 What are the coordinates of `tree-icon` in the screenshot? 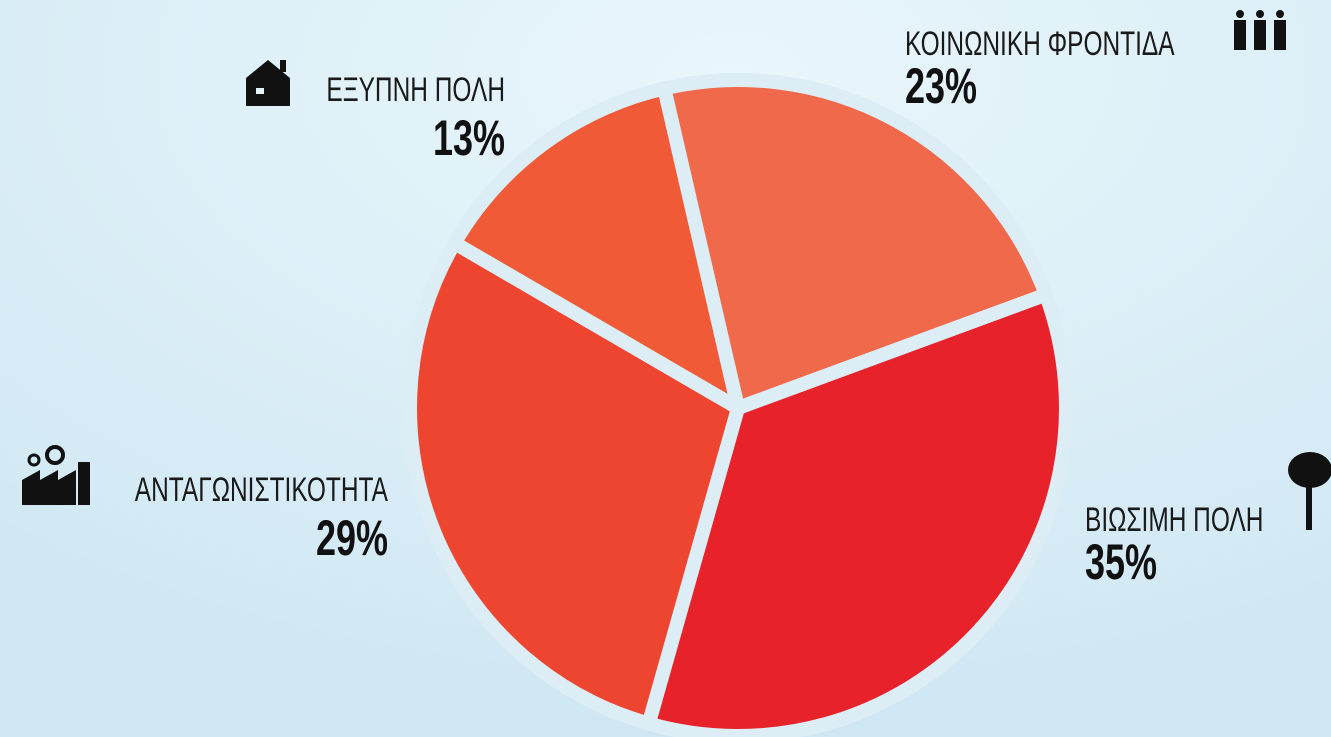 It's located at (1309, 491).